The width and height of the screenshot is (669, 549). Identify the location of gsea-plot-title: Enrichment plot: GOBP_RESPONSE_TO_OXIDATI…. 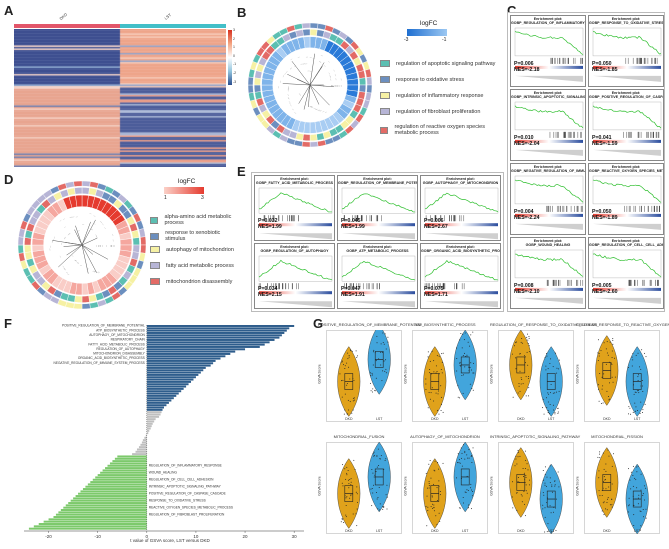
(626, 21).